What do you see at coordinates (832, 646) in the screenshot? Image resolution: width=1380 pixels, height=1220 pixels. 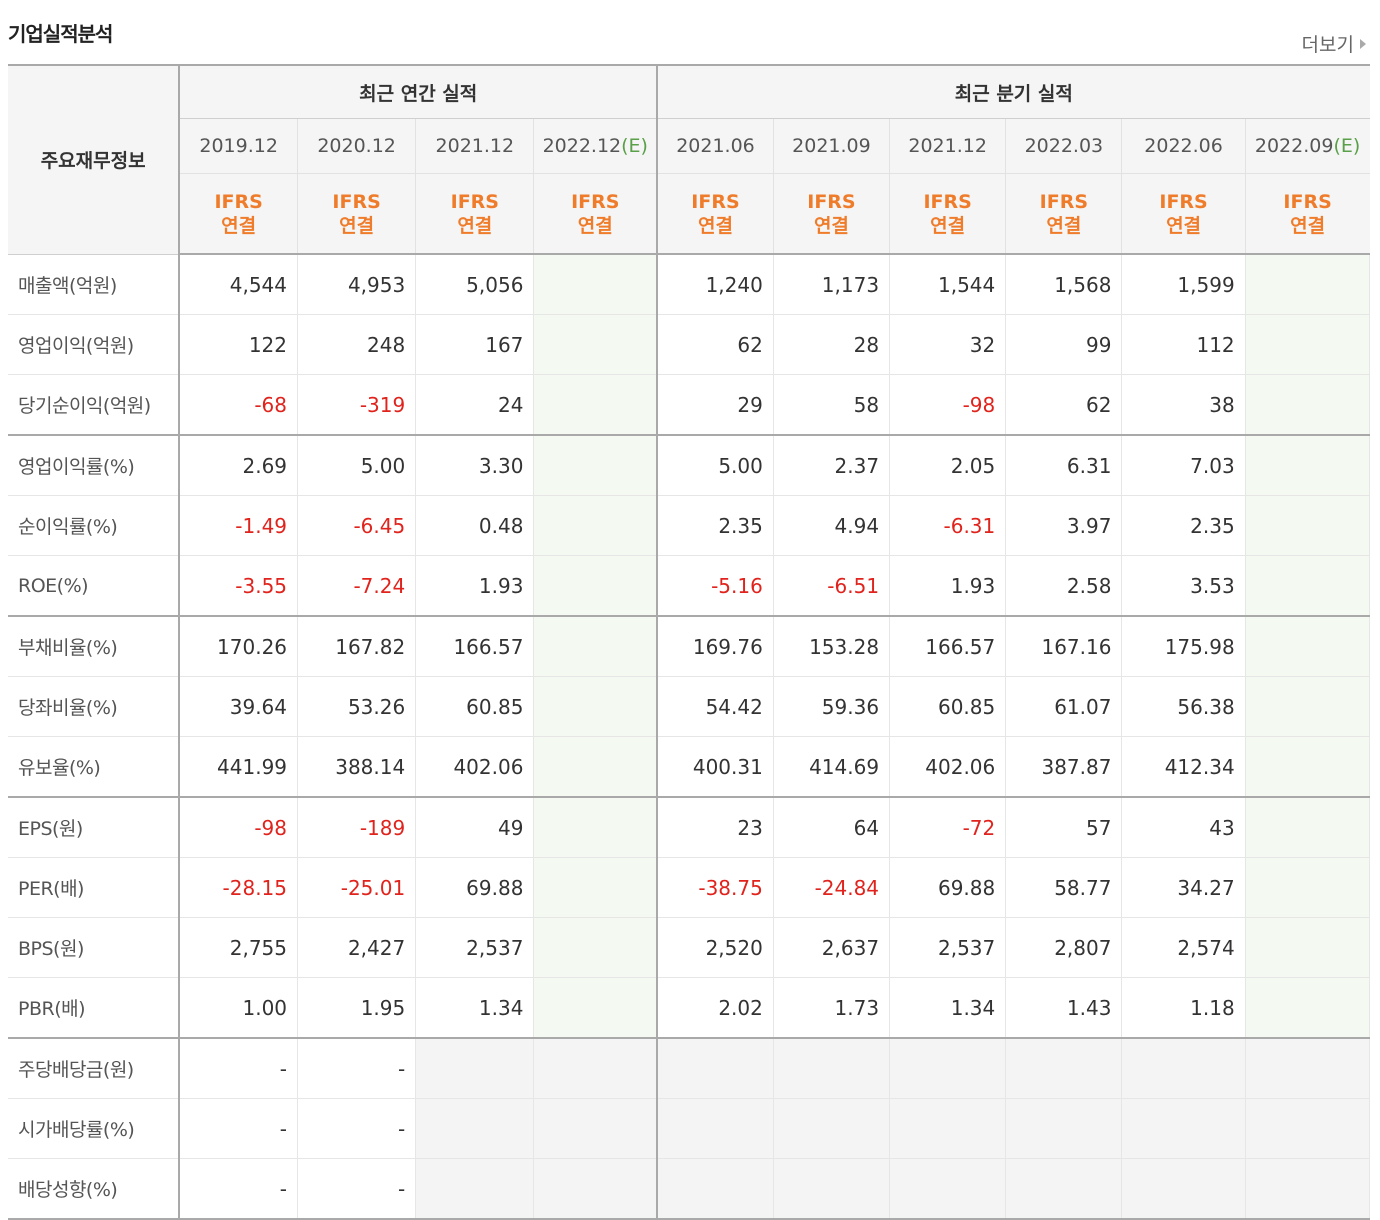 I see `data-cell: 153.28` at bounding box center [832, 646].